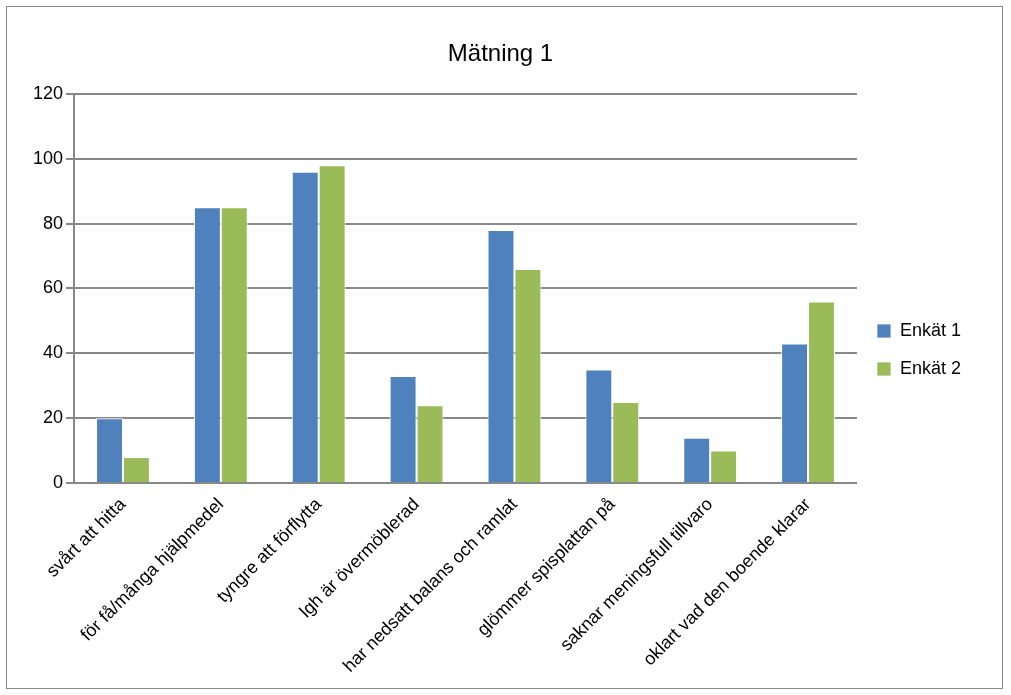 The image size is (1011, 695). What do you see at coordinates (53, 287) in the screenshot?
I see `y-tick-label: 60` at bounding box center [53, 287].